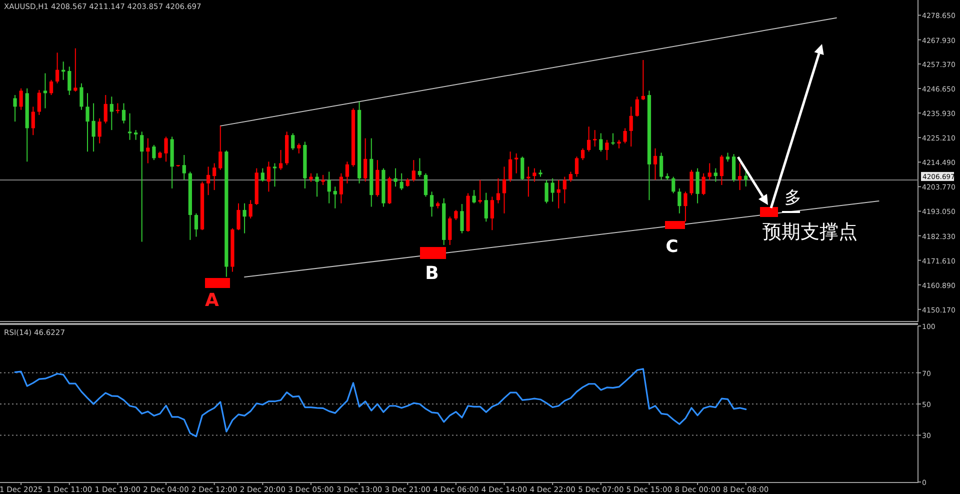 The width and height of the screenshot is (960, 494). What do you see at coordinates (810, 232) in the screenshot?
I see `annotation: 预期支撑点` at bounding box center [810, 232].